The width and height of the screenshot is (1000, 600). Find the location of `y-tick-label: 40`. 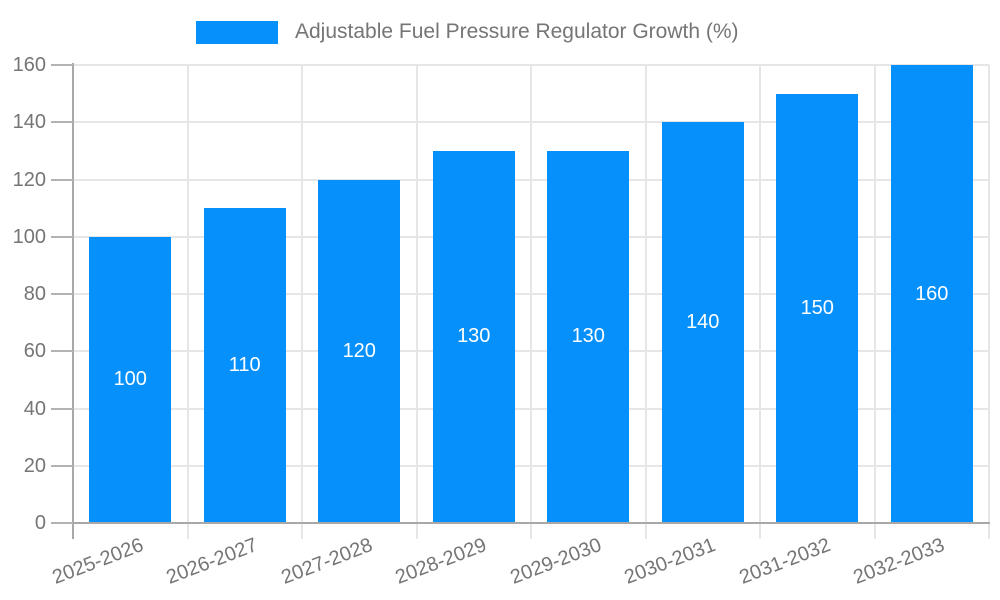

y-tick-label: 40 is located at coordinates (34, 408).